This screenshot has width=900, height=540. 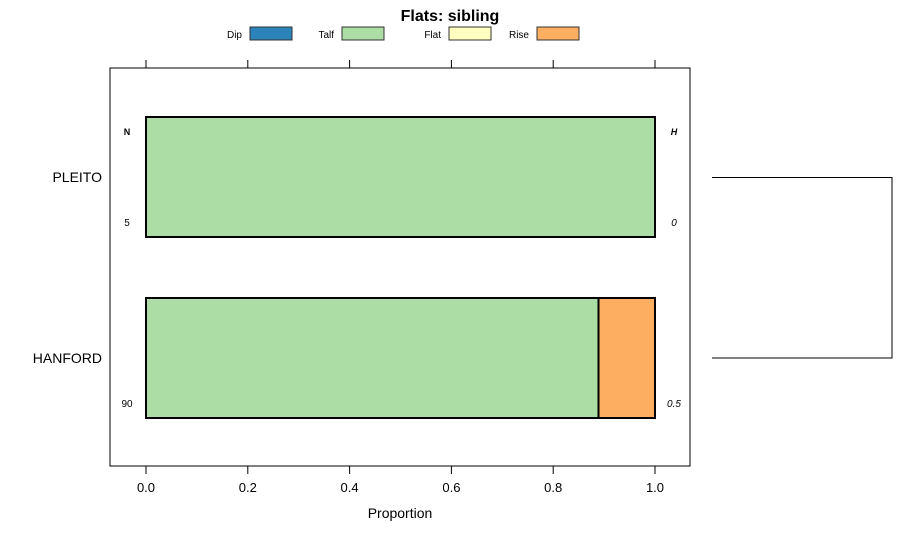 What do you see at coordinates (326, 35) in the screenshot?
I see `legend-label-talf: Talf` at bounding box center [326, 35].